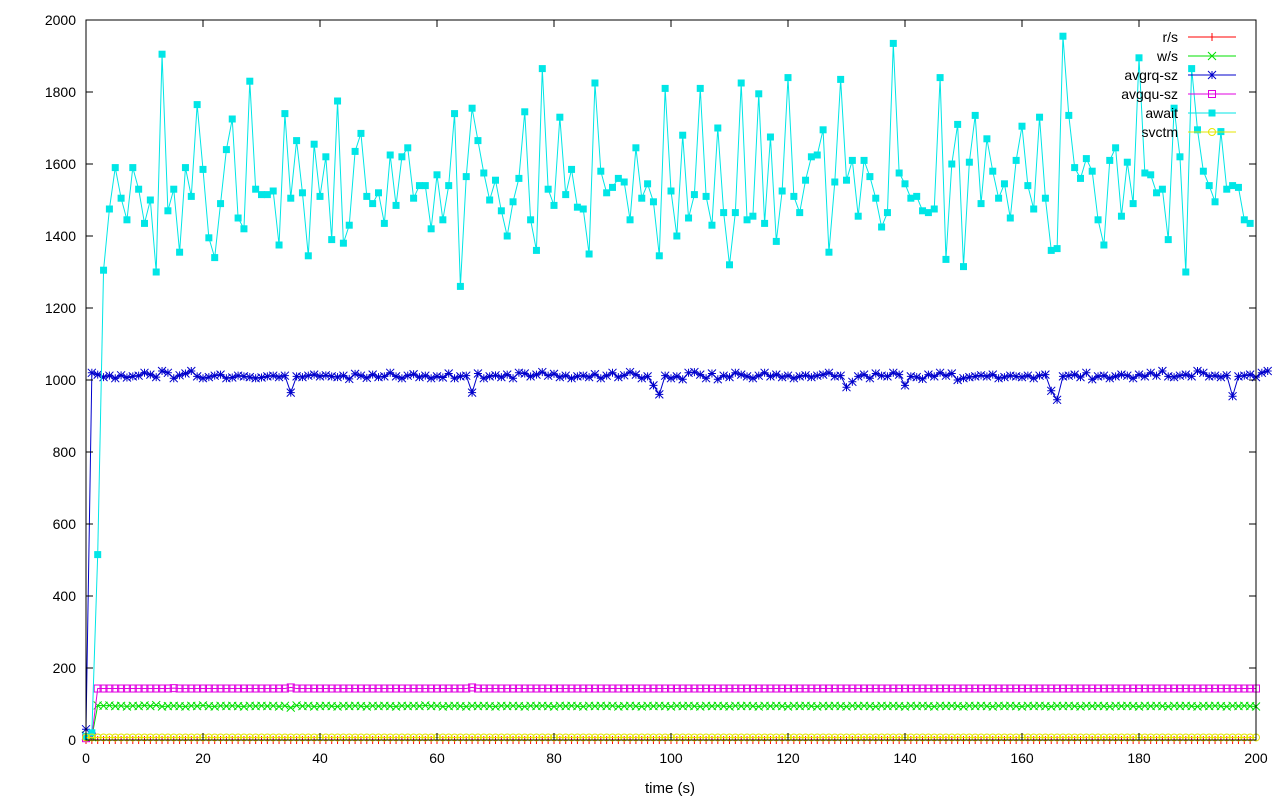 Image resolution: width=1280 pixels, height=800 pixels. I want to click on y-tick-label: 600, so click(65, 524).